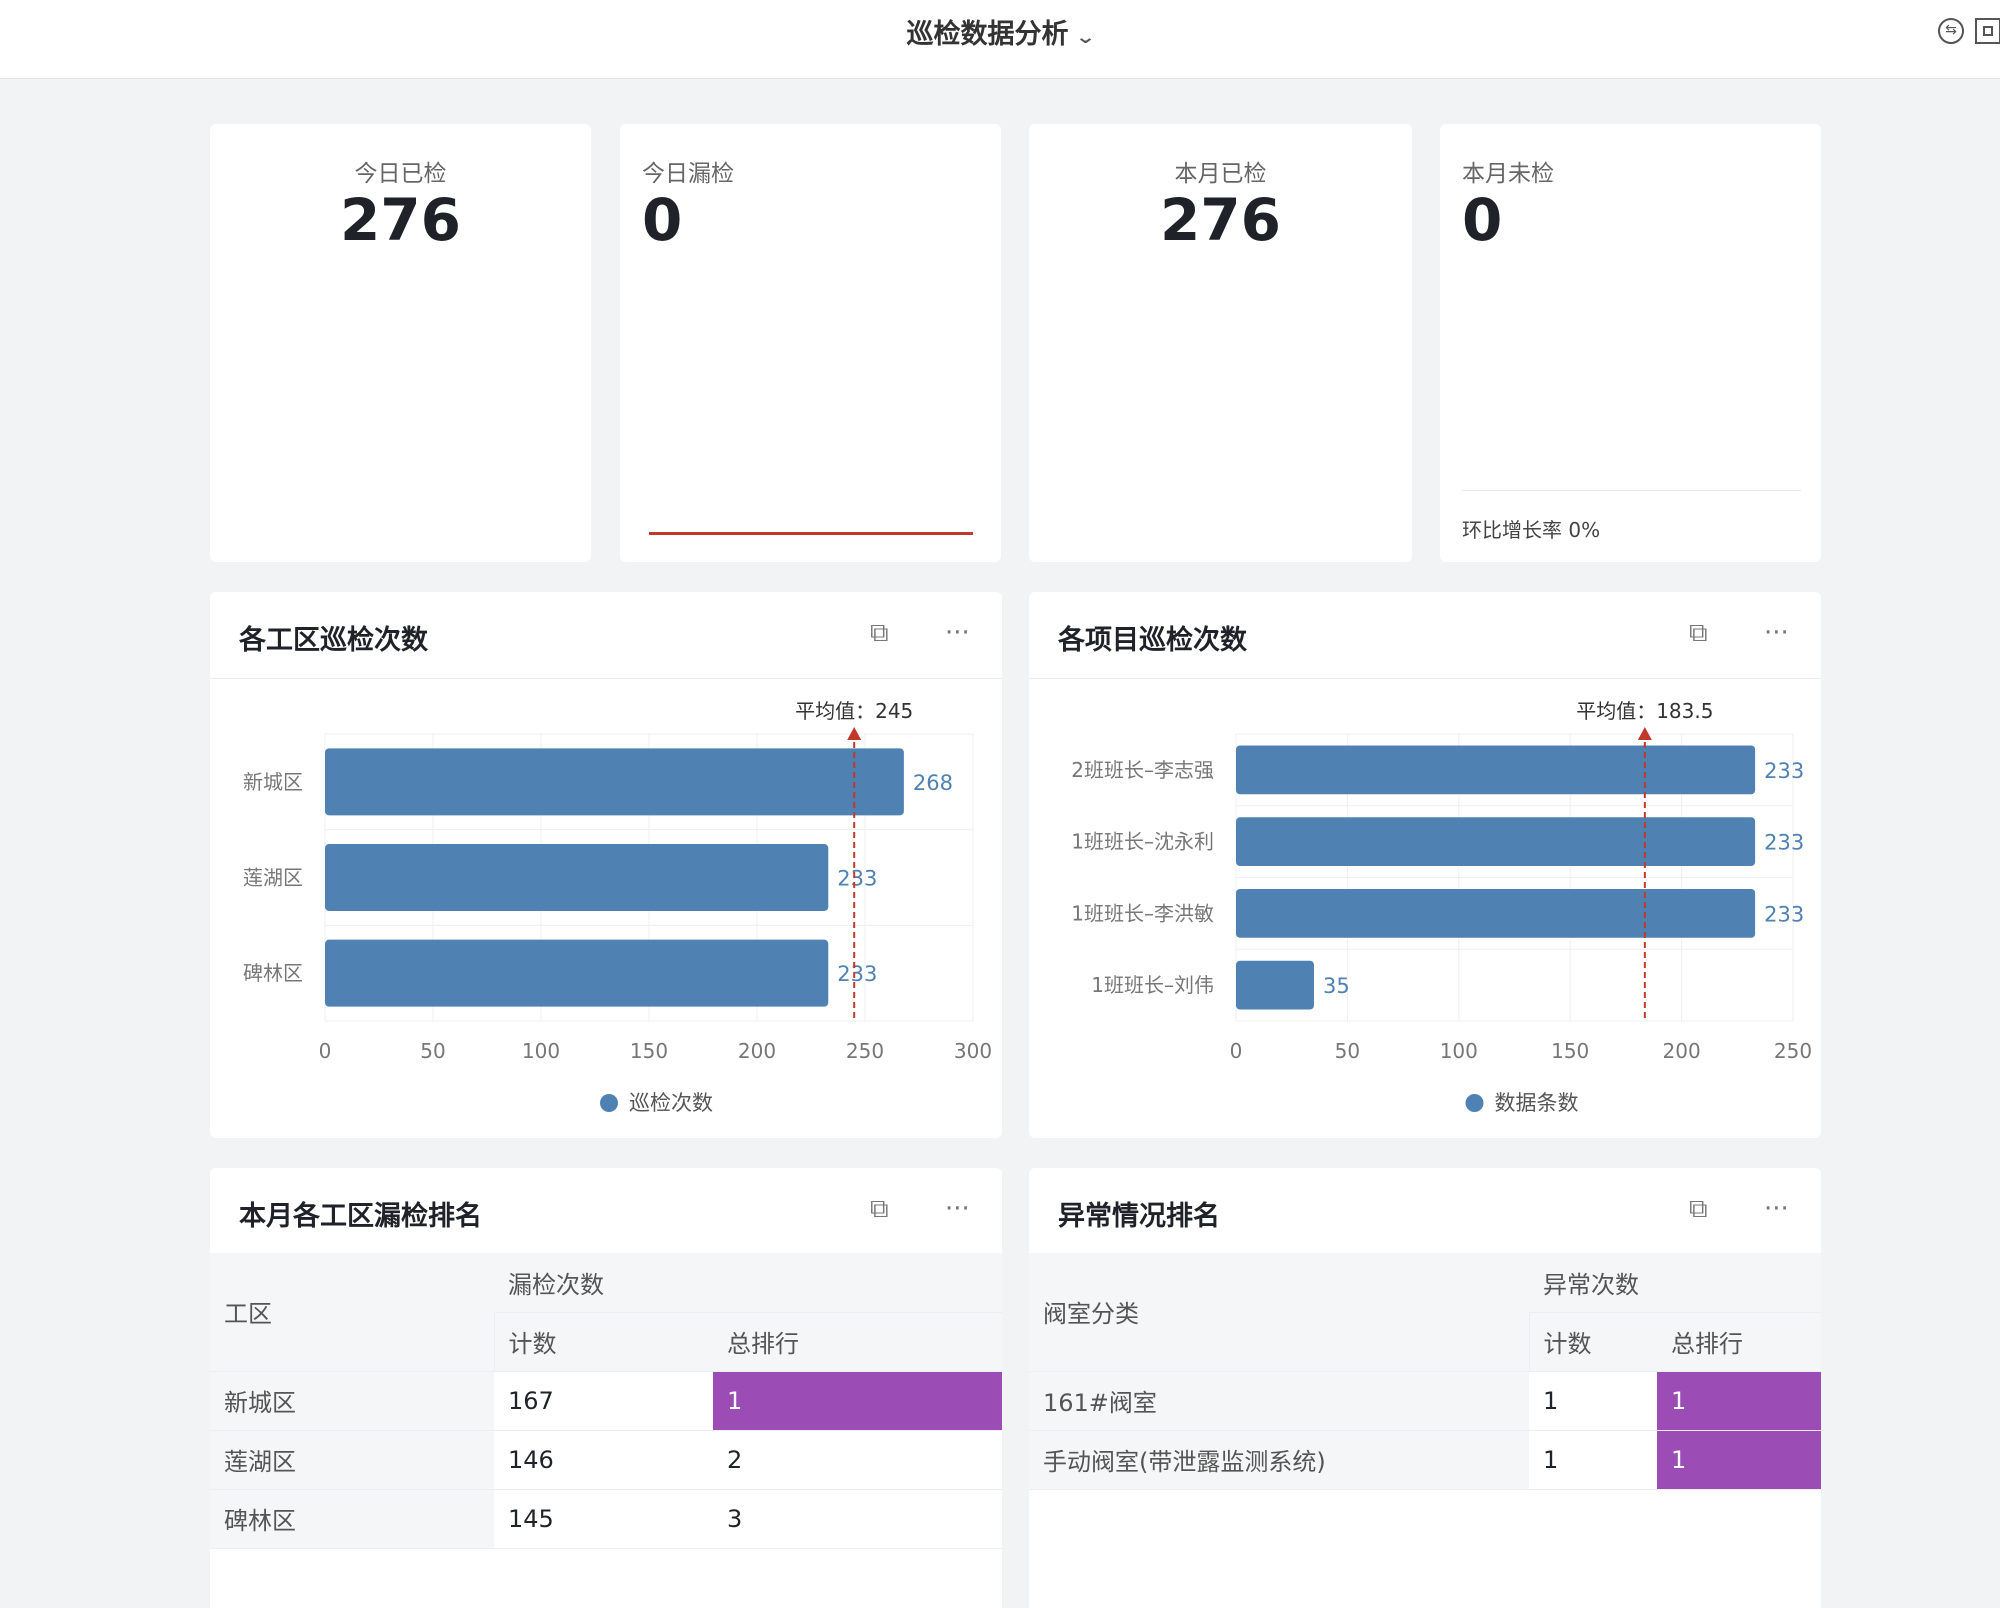  What do you see at coordinates (1951, 31) in the screenshot?
I see `switch-icon: ⇆` at bounding box center [1951, 31].